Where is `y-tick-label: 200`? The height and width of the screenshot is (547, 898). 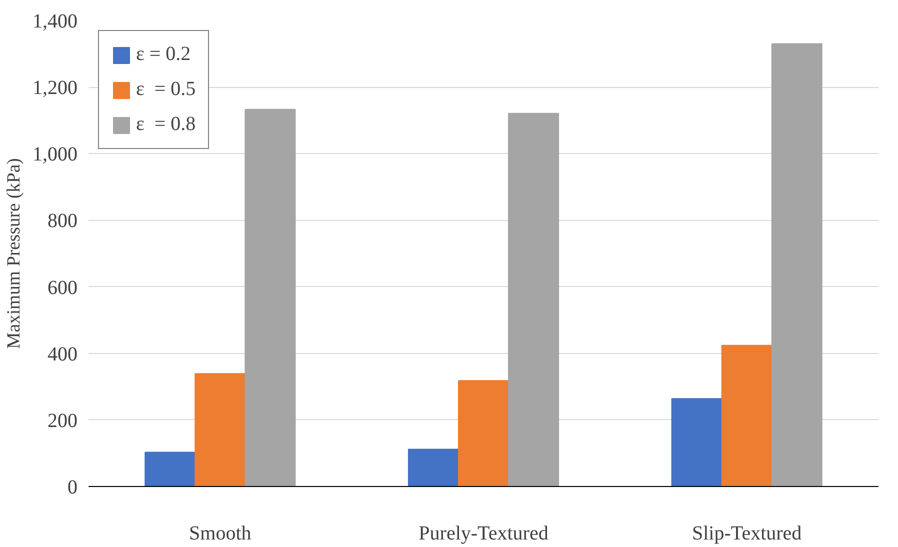
y-tick-label: 200 is located at coordinates (63, 421).